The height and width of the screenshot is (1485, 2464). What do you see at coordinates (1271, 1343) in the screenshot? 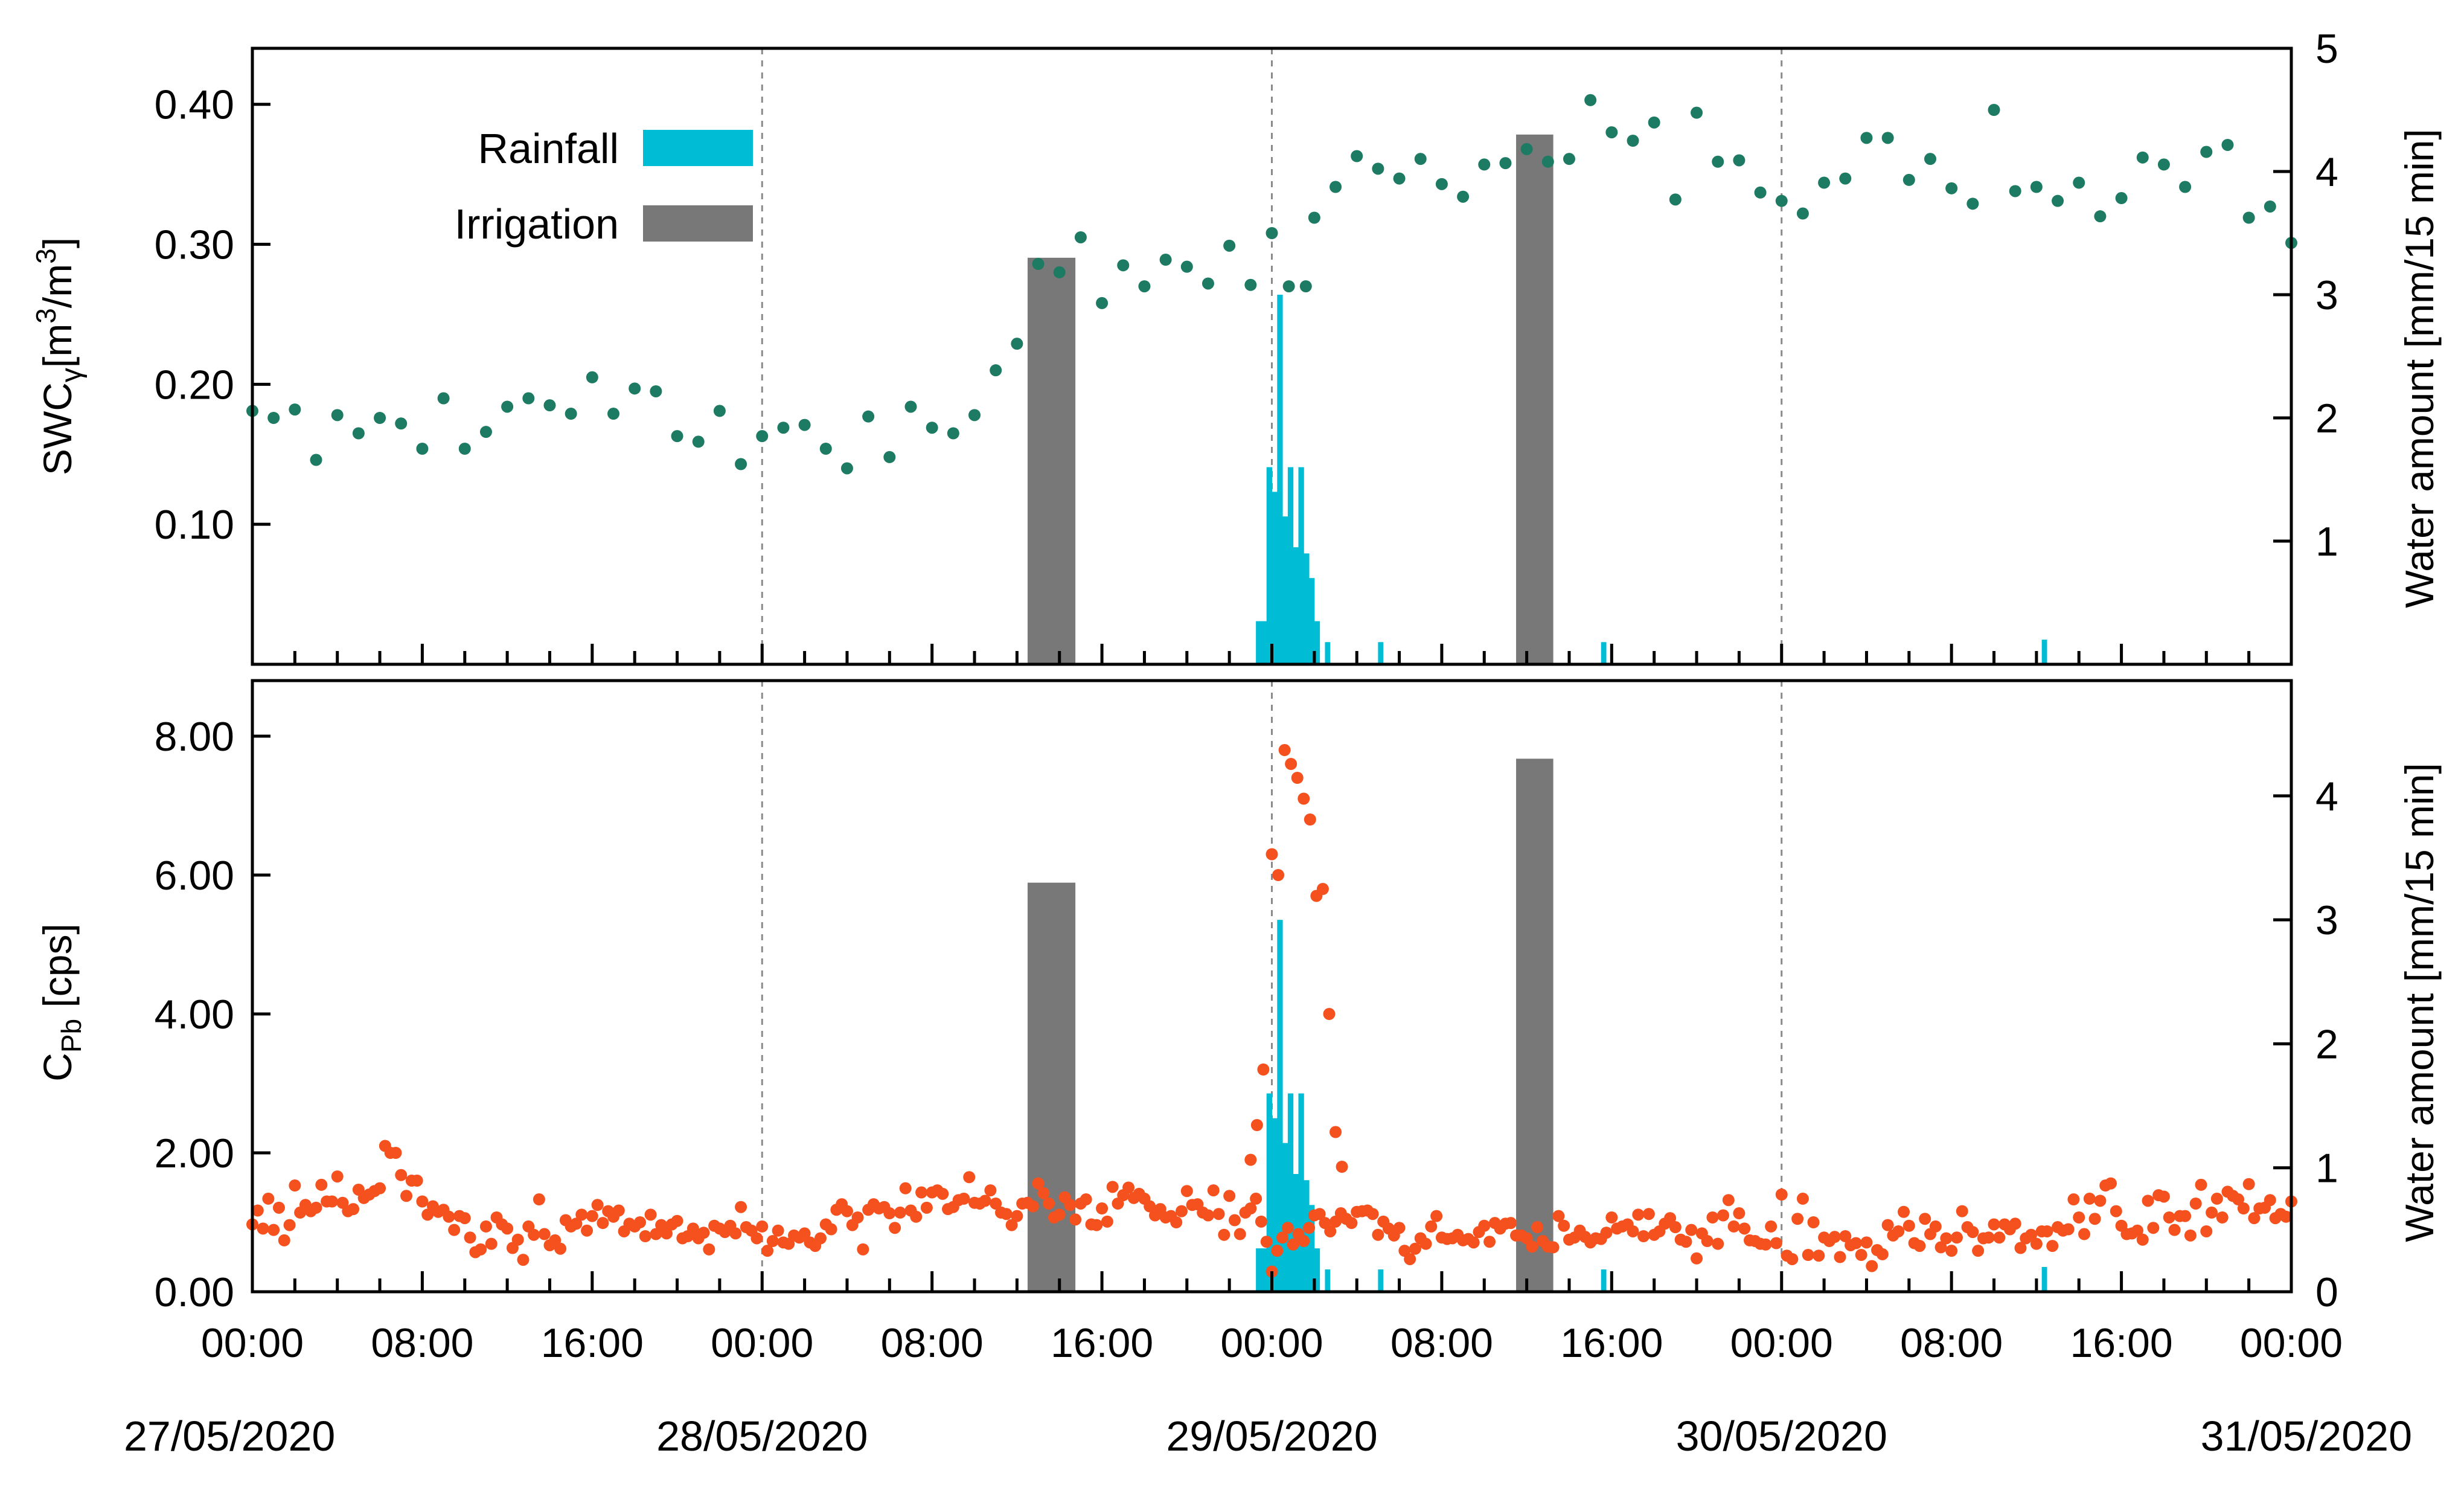
I see `x-time-label: 00:00` at bounding box center [1271, 1343].